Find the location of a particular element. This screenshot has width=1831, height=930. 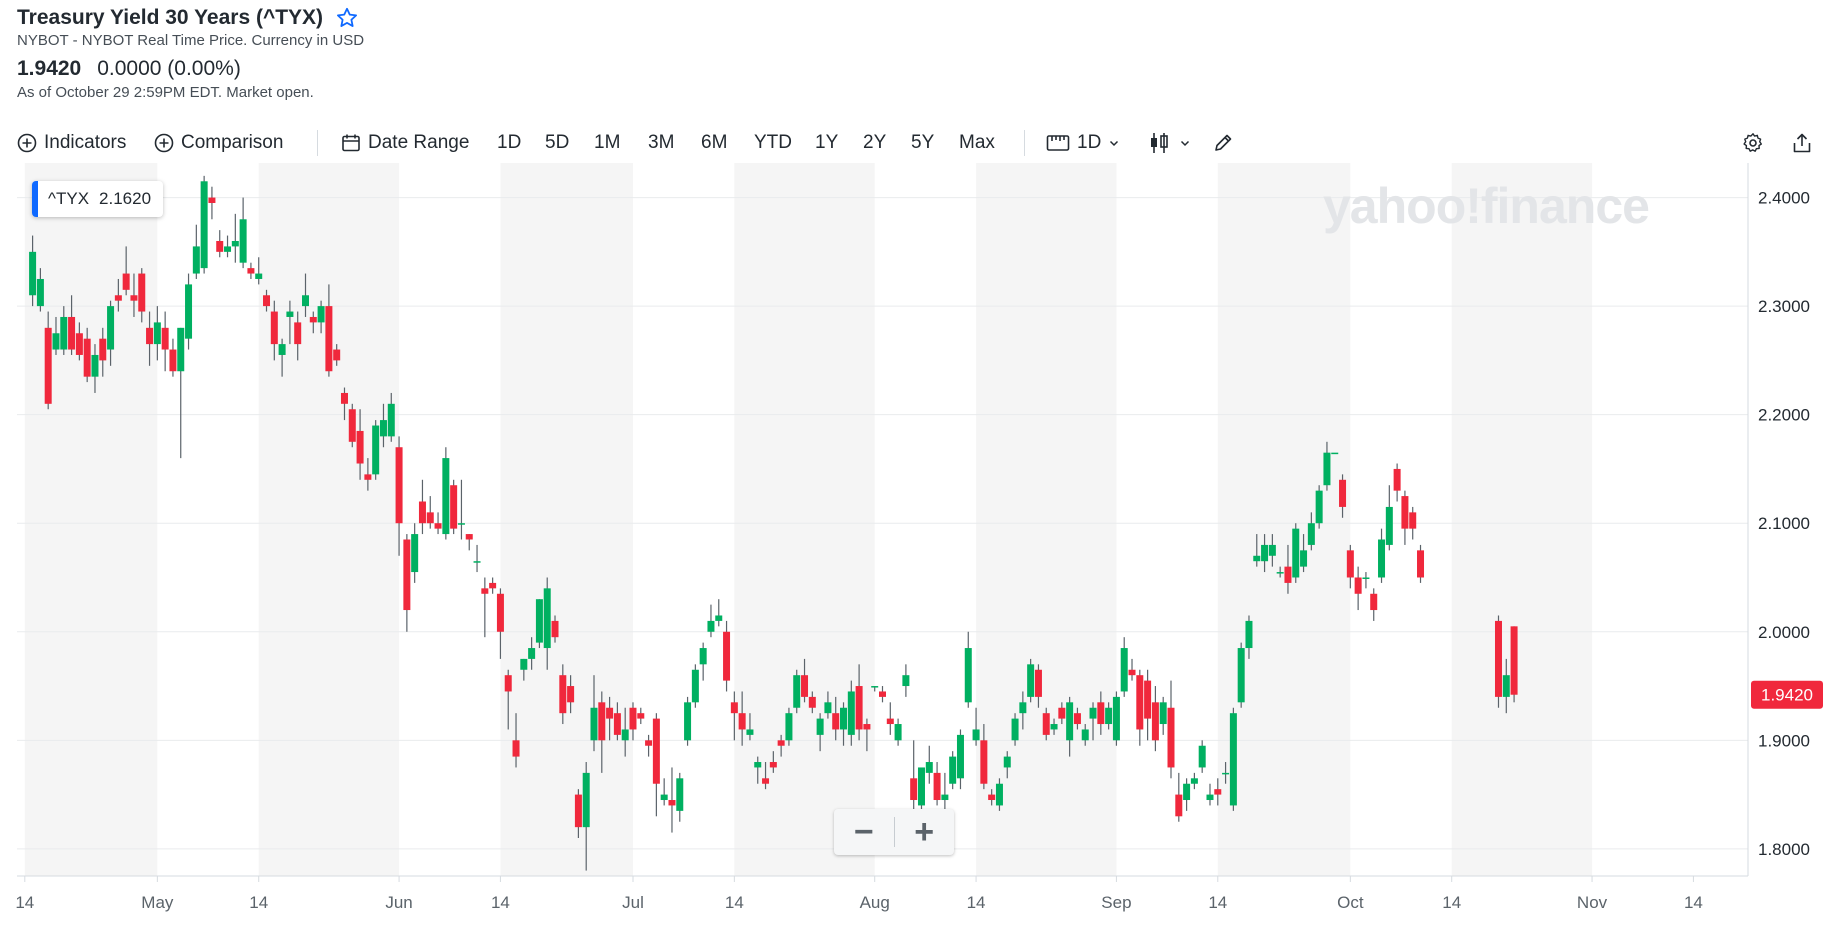

date-range-button: Date Range is located at coordinates (405, 143).